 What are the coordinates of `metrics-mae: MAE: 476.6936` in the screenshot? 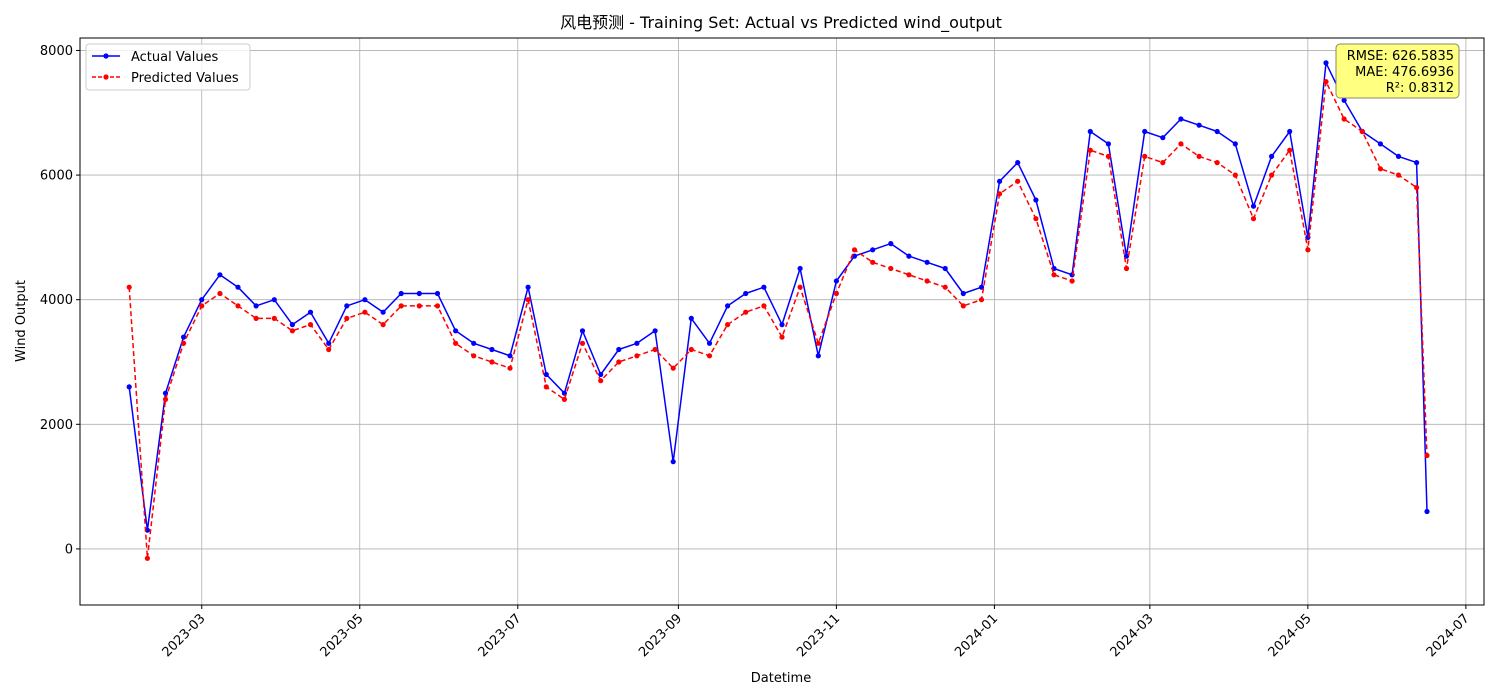 It's located at (1404, 72).